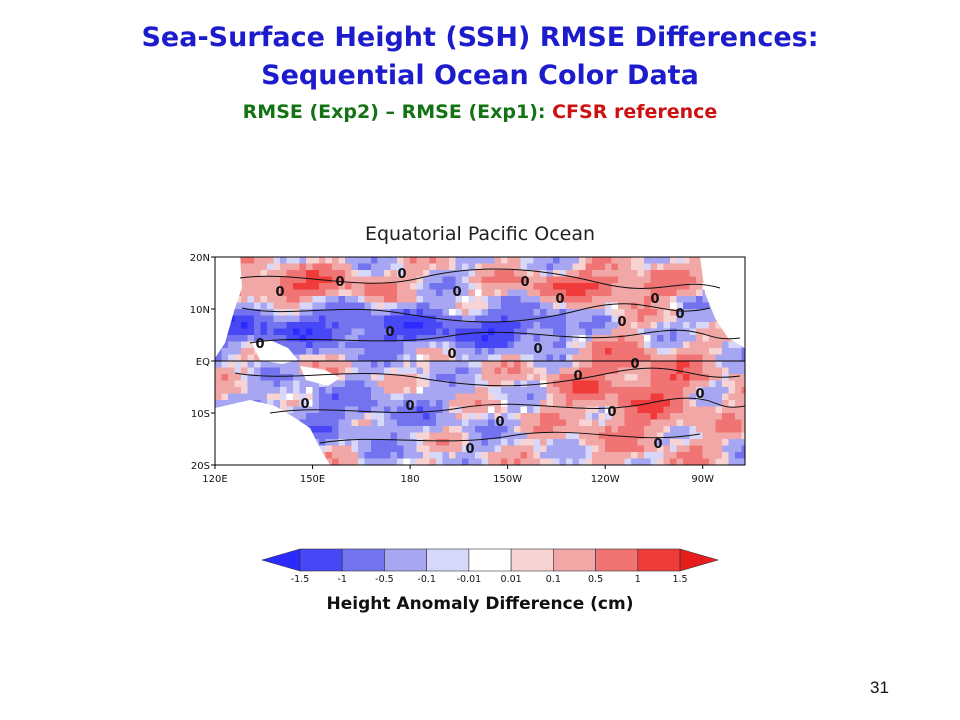  I want to click on colorbar-box, so click(659, 560).